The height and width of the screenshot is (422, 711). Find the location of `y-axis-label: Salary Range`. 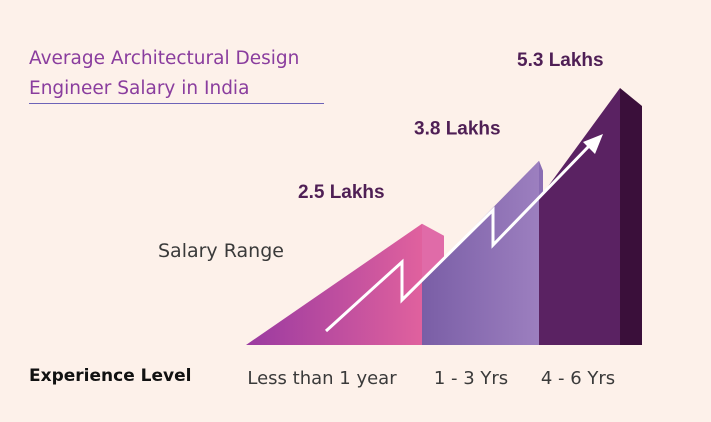

y-axis-label: Salary Range is located at coordinates (221, 251).